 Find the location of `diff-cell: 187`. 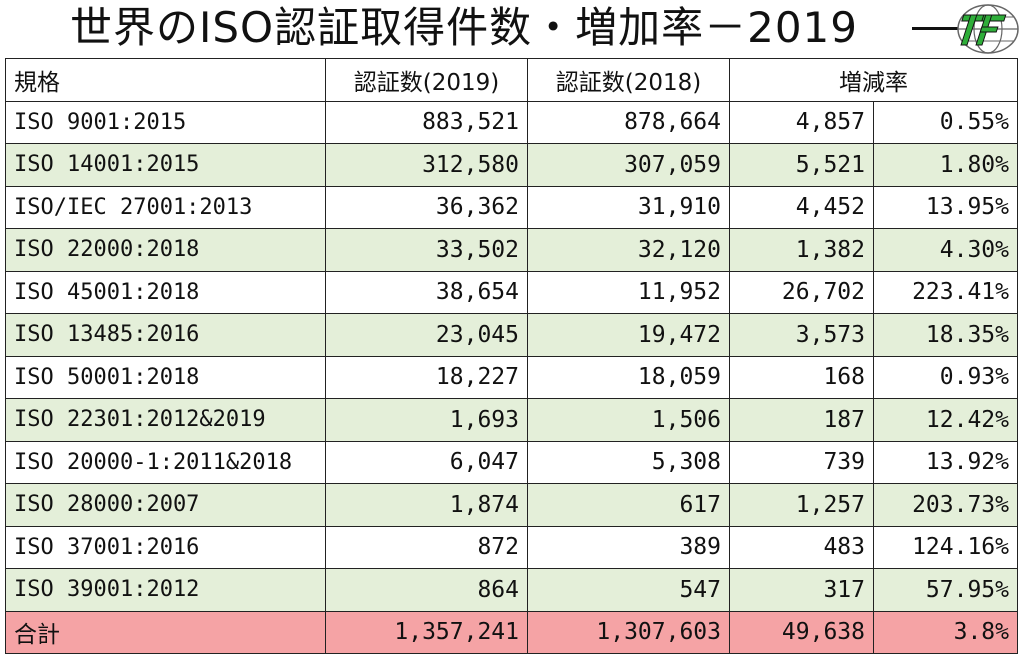

diff-cell: 187 is located at coordinates (801, 420).